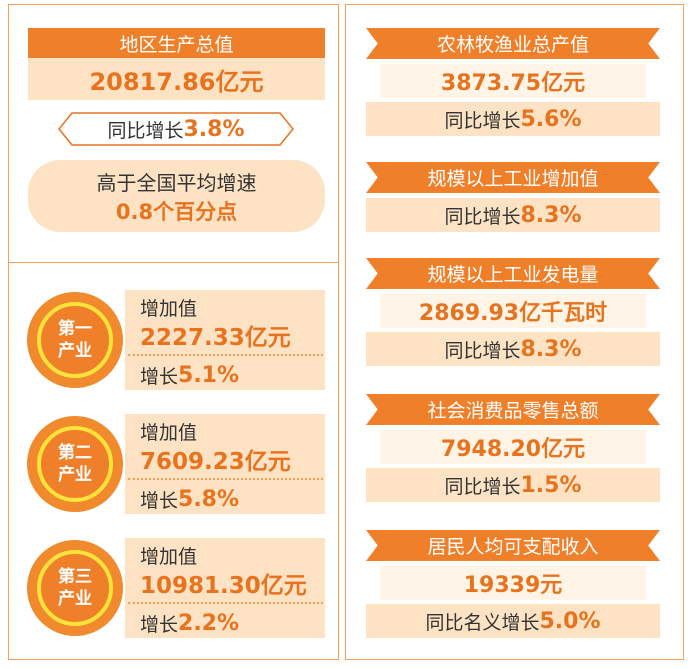 This screenshot has width=691, height=669. Describe the element at coordinates (176, 79) in the screenshot. I see `summary-value: 20817.86亿元` at that location.